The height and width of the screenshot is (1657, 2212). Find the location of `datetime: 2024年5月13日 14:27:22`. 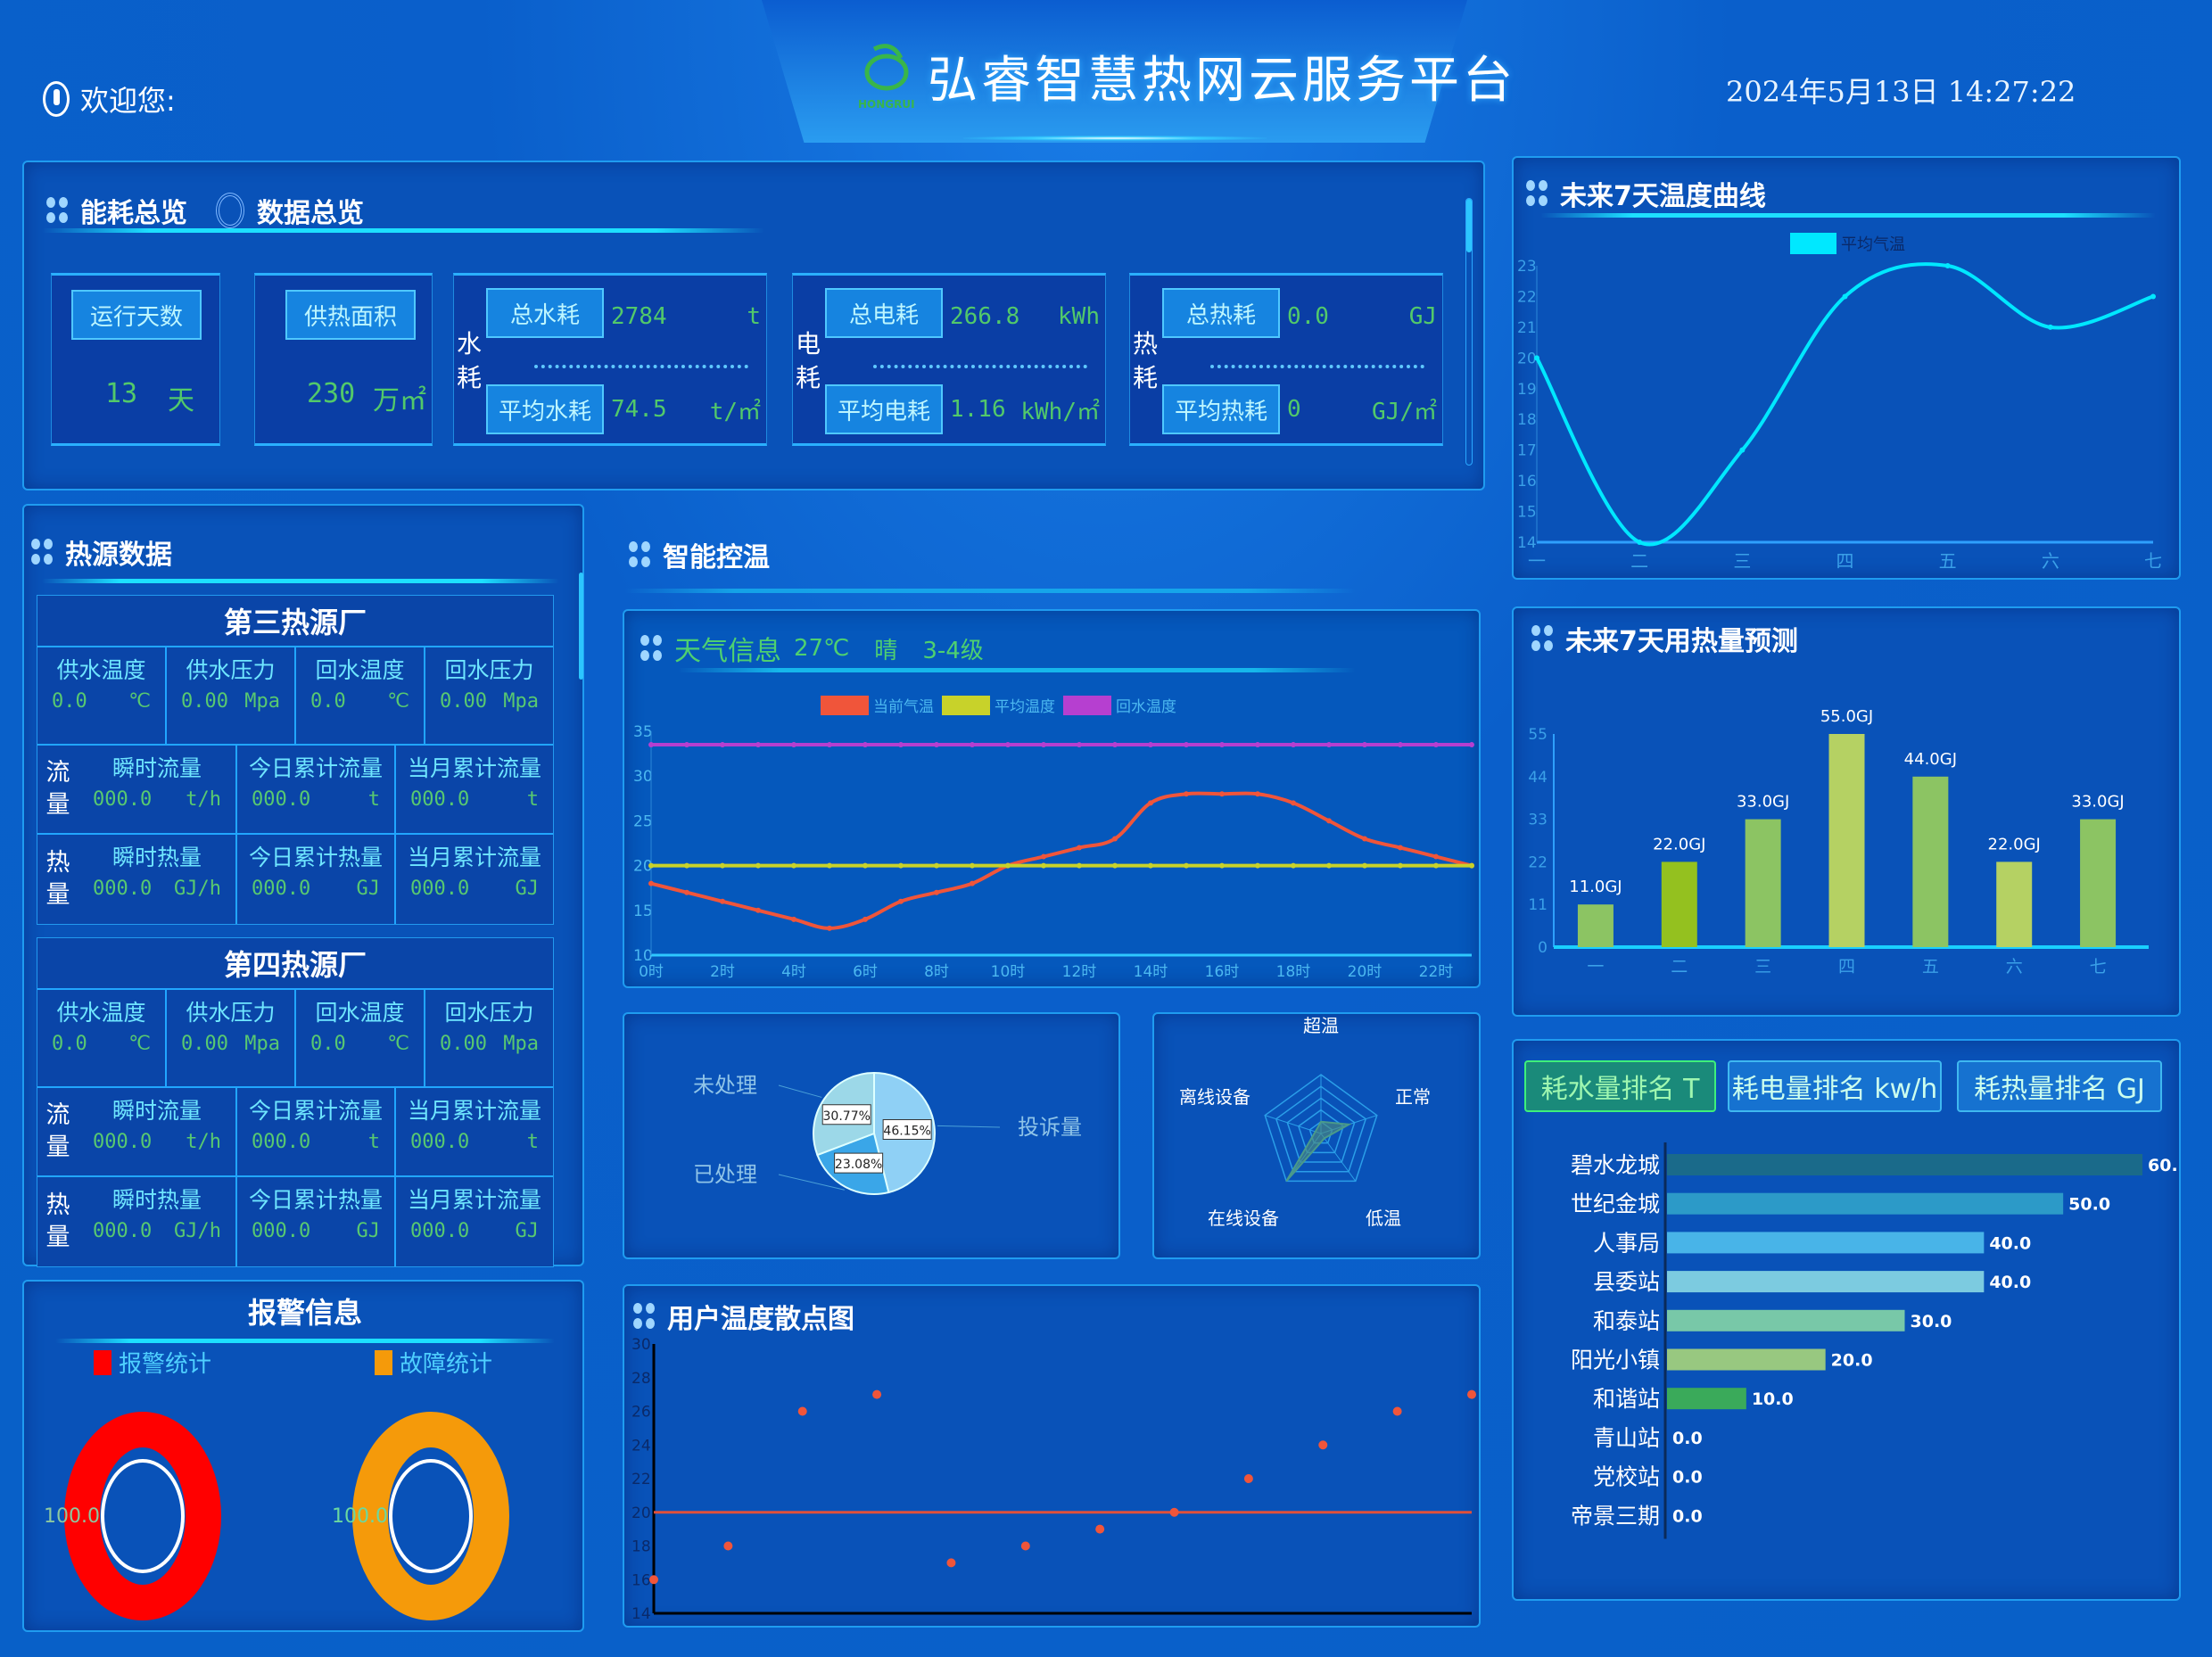

datetime: 2024年5月13日 14:27:22 is located at coordinates (1901, 92).